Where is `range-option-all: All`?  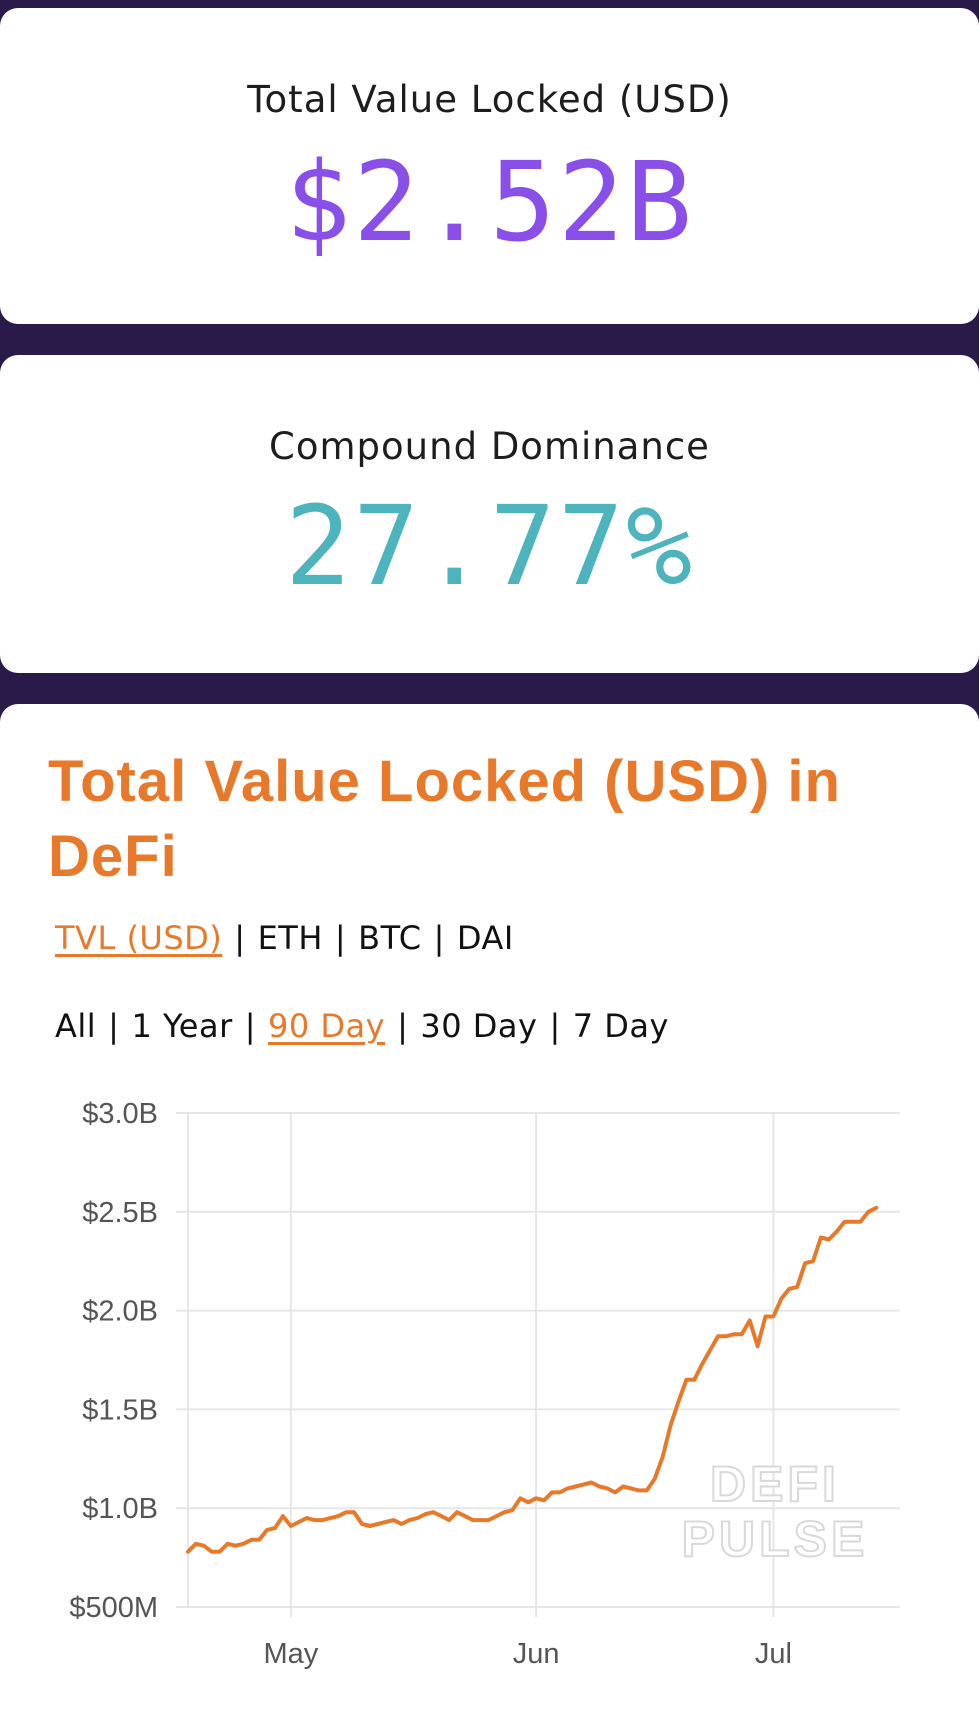 range-option-all: All is located at coordinates (76, 1026).